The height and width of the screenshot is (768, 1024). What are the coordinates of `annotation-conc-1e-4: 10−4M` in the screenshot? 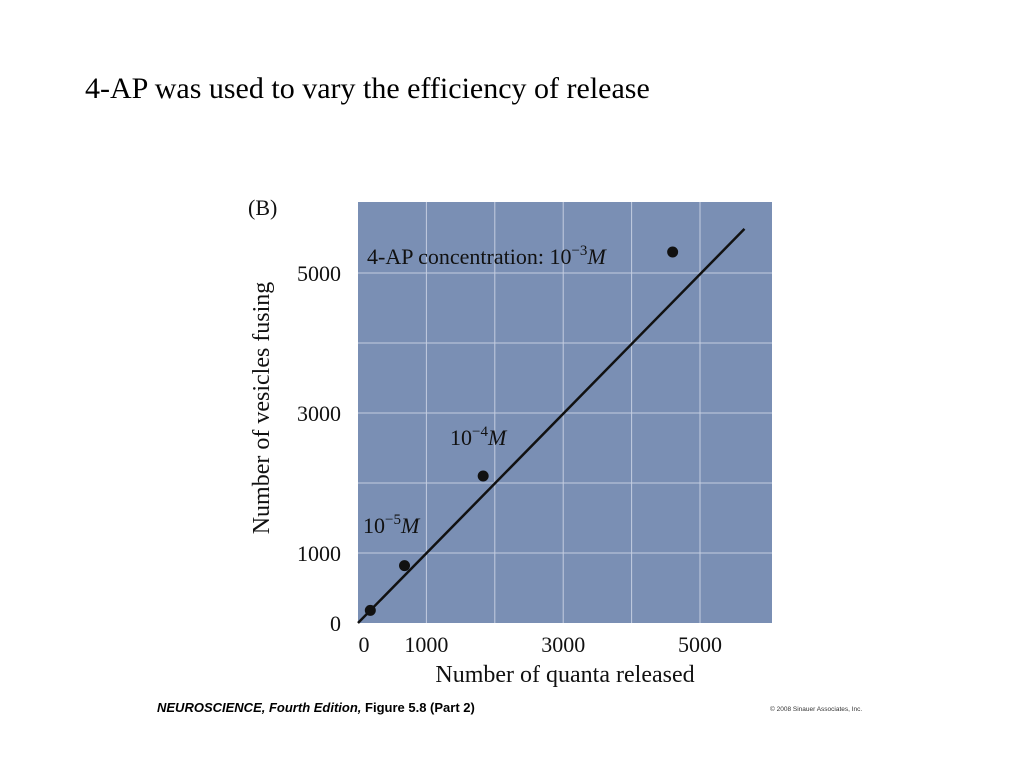 It's located at (479, 437).